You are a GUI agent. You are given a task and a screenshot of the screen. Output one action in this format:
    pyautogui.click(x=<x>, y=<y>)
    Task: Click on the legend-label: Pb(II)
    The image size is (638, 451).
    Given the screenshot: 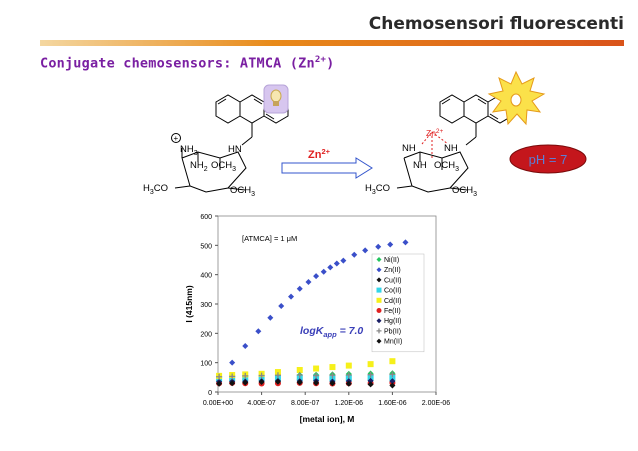 What is the action you would take?
    pyautogui.click(x=392, y=331)
    